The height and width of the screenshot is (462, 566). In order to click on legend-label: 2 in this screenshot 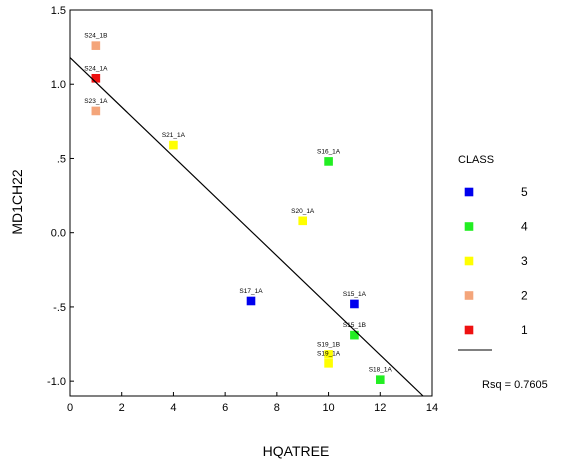, I will do `click(524, 296)`.